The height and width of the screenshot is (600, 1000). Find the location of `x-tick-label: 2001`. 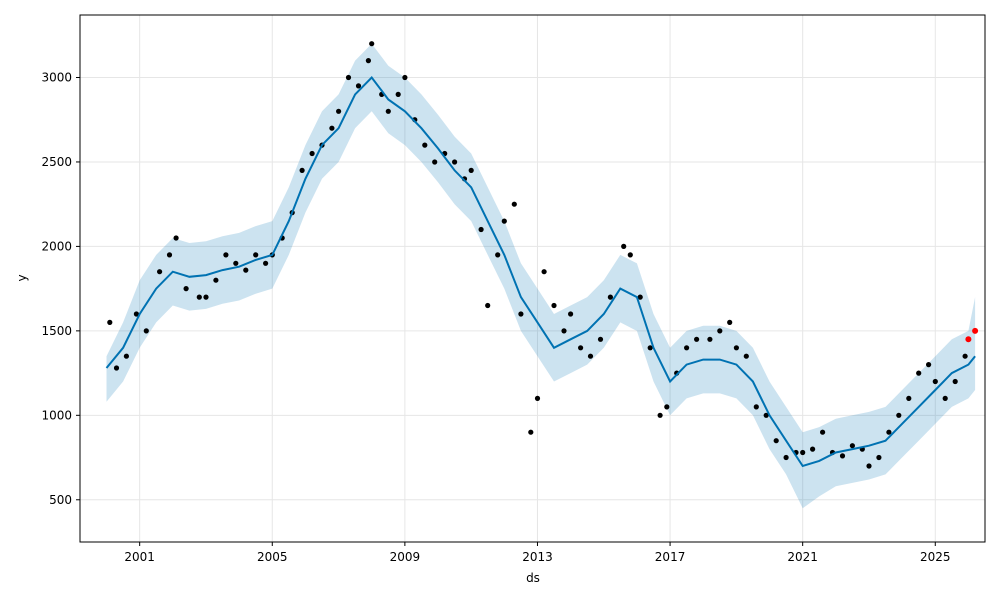

x-tick-label: 2001 is located at coordinates (139, 557).